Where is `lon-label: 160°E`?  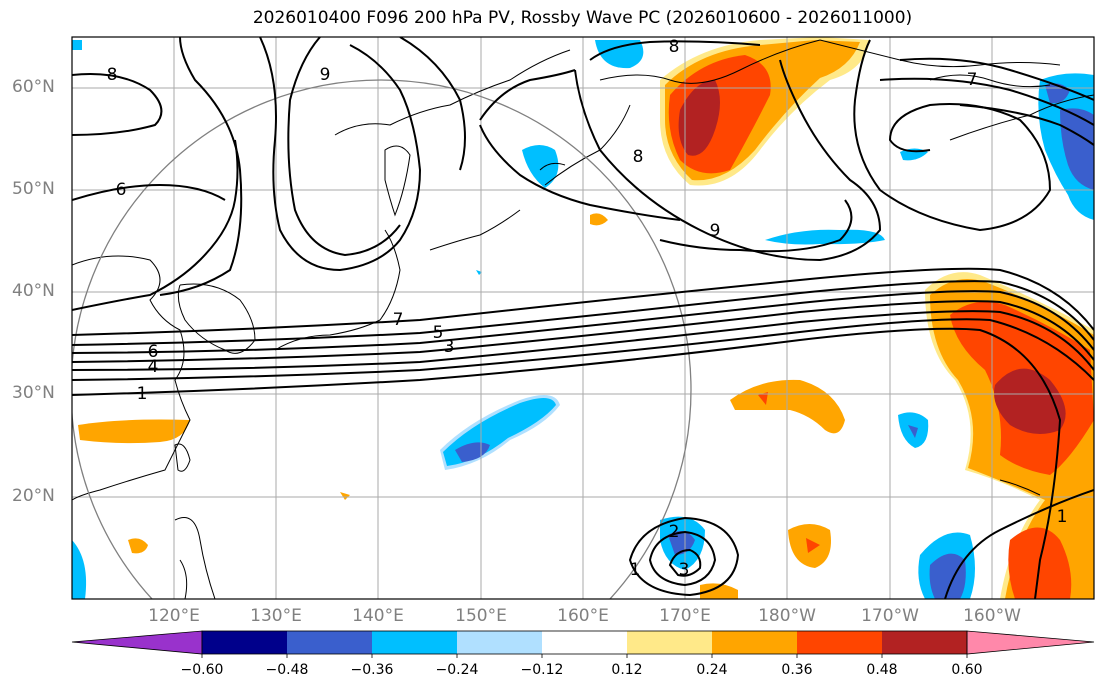 lon-label: 160°E is located at coordinates (583, 616).